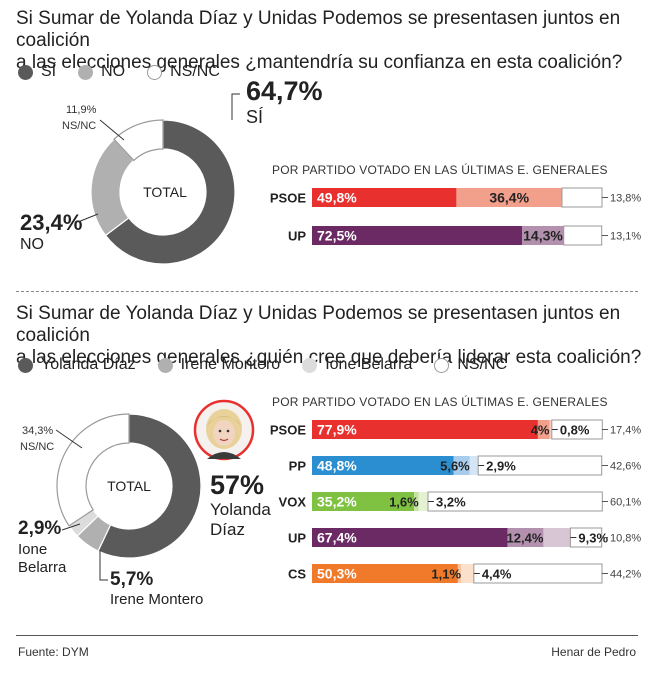 This screenshot has width=654, height=680. I want to click on donut-1-no-label: NO, so click(32, 244).